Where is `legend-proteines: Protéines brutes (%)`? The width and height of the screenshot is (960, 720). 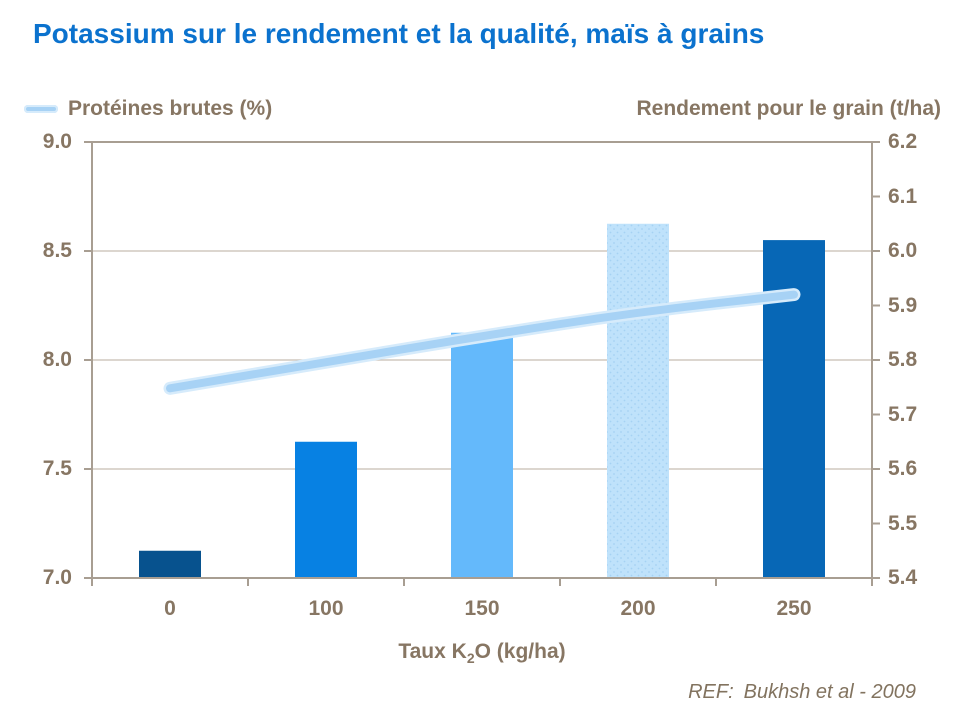
legend-proteines: Protéines brutes (%) is located at coordinates (148, 109).